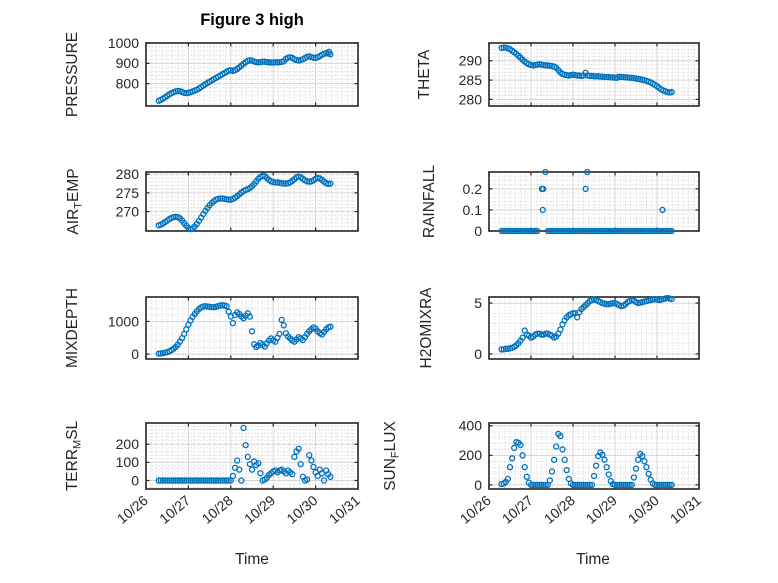 The height and width of the screenshot is (583, 778). I want to click on subplot-theta: 280 285 290 THETA, so click(558, 74).